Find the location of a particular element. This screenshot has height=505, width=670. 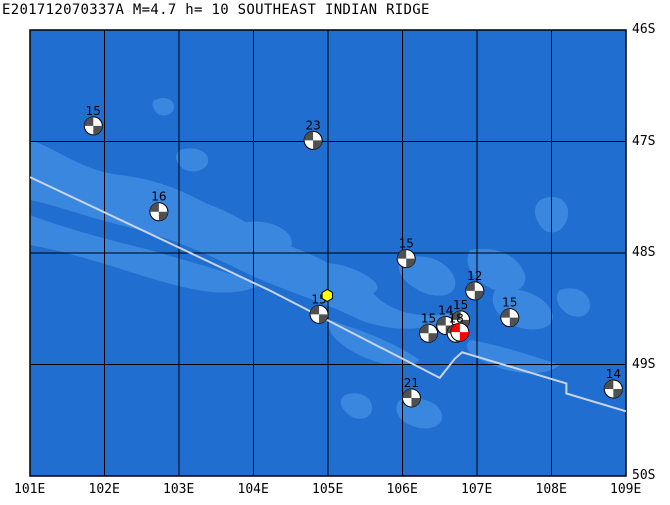

latitude-tick-label: 48S is located at coordinates (644, 252).